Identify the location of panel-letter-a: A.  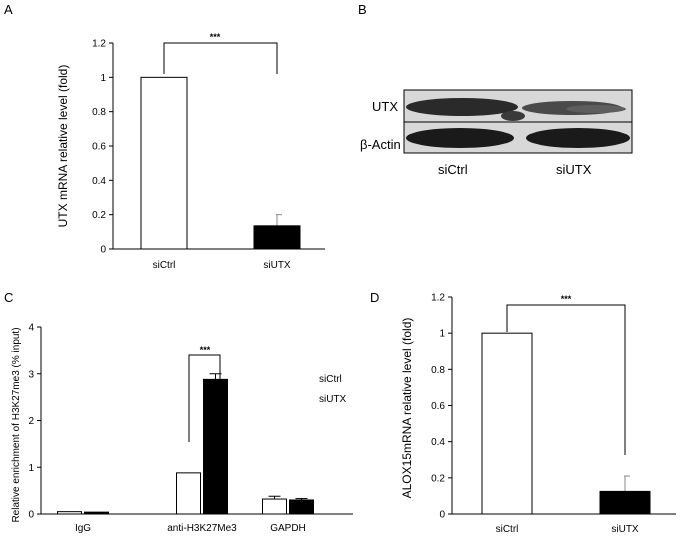
(8, 9).